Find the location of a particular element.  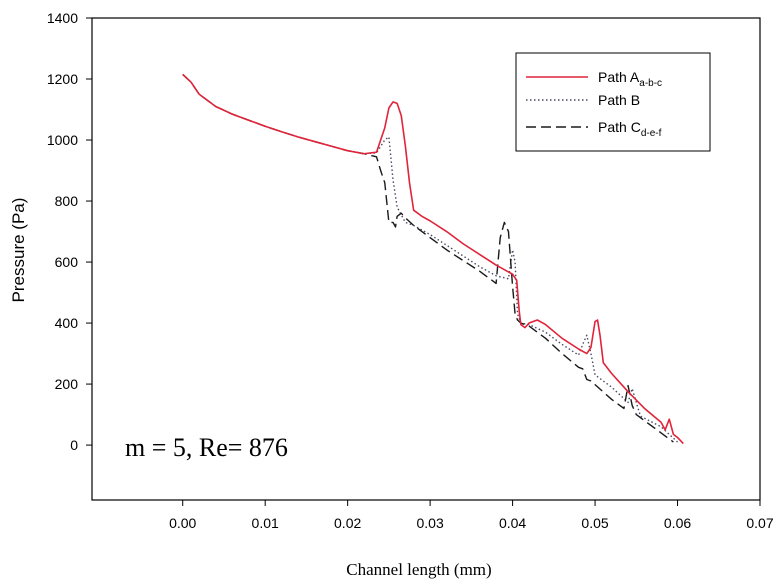

x-tick-label: 0.02 is located at coordinates (347, 523).